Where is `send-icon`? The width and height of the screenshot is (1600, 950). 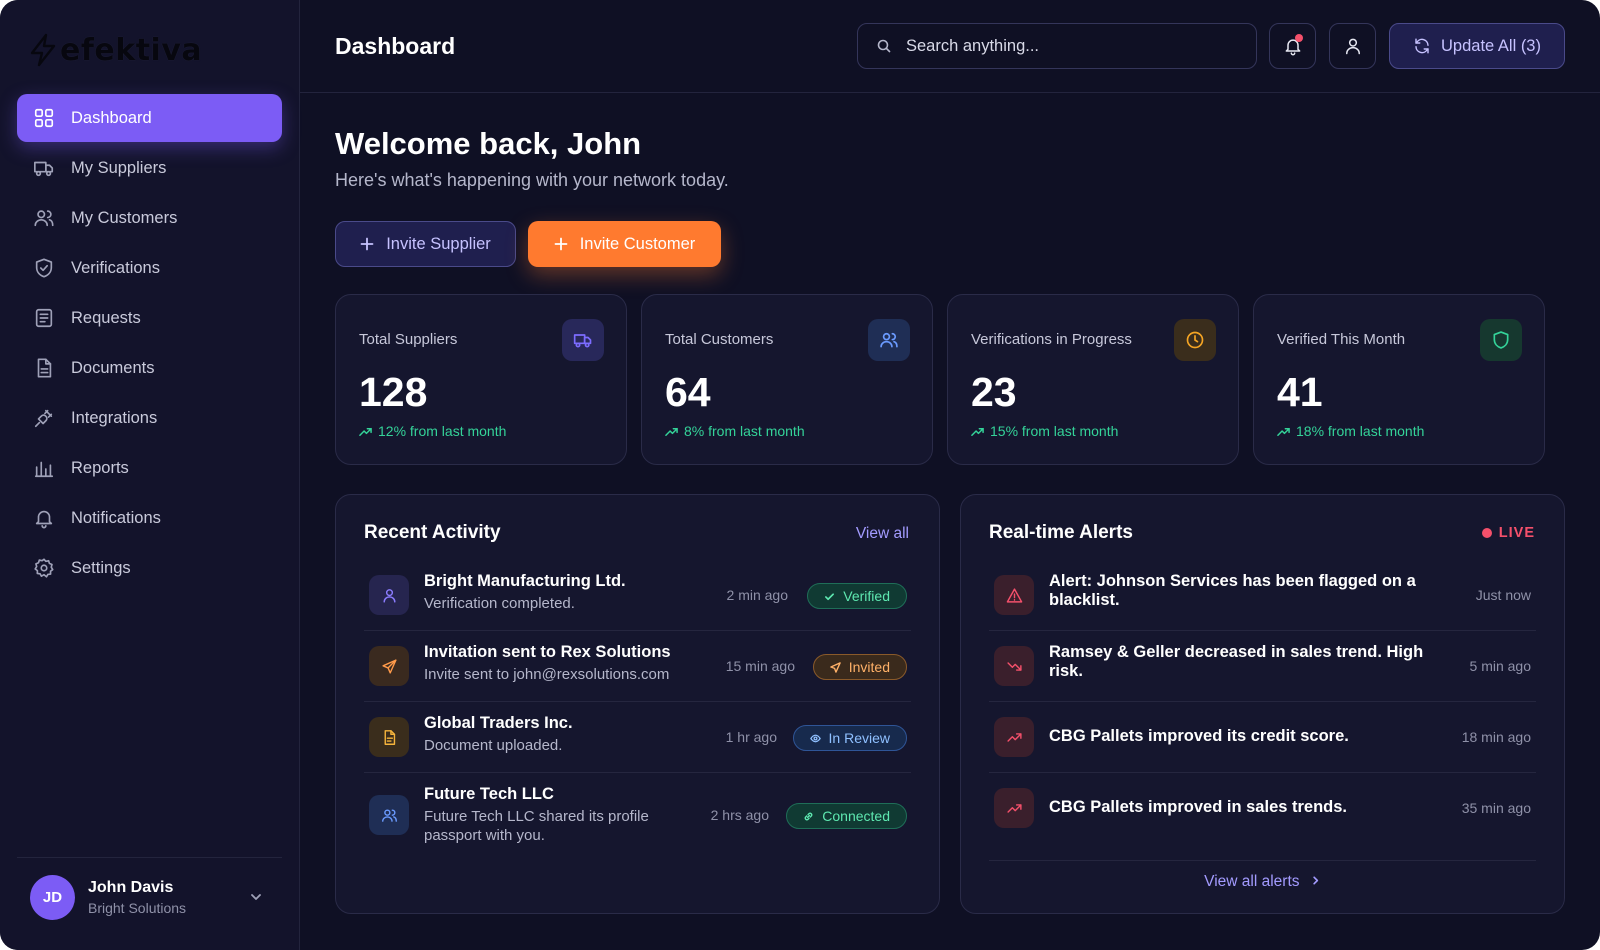 send-icon is located at coordinates (389, 666).